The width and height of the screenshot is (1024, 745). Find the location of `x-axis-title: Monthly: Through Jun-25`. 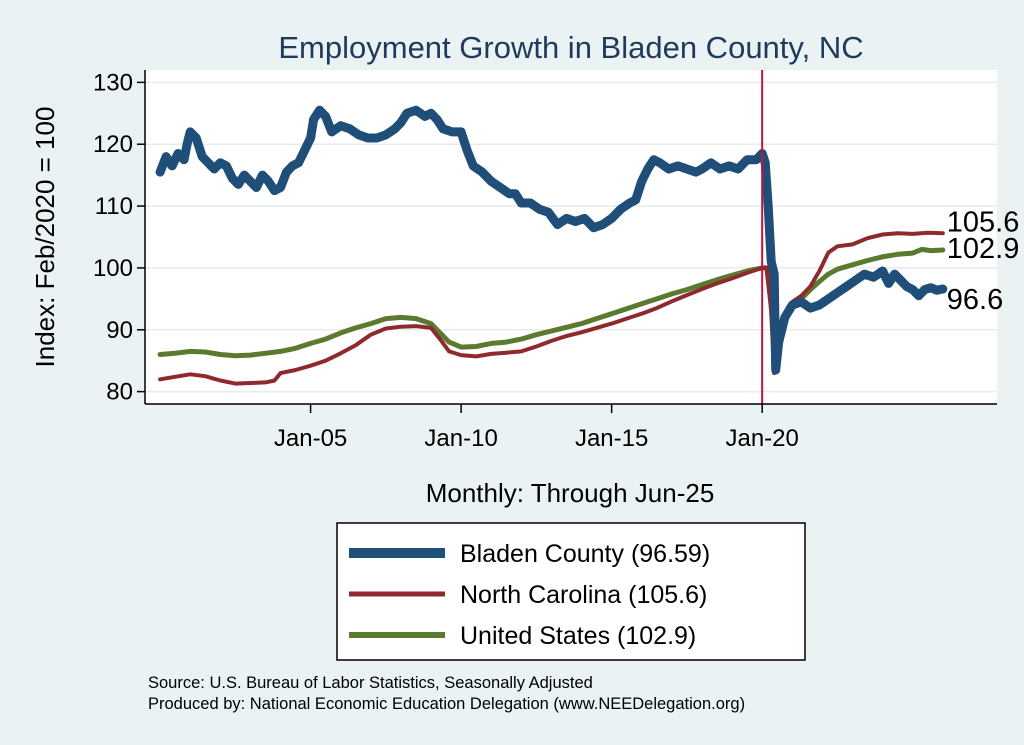

x-axis-title: Monthly: Through Jun-25 is located at coordinates (570, 493).